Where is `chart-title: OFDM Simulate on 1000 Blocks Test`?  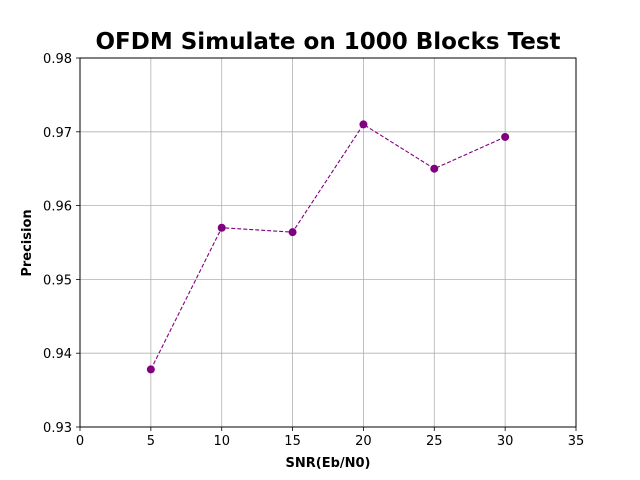
chart-title: OFDM Simulate on 1000 Blocks Test is located at coordinates (327, 42).